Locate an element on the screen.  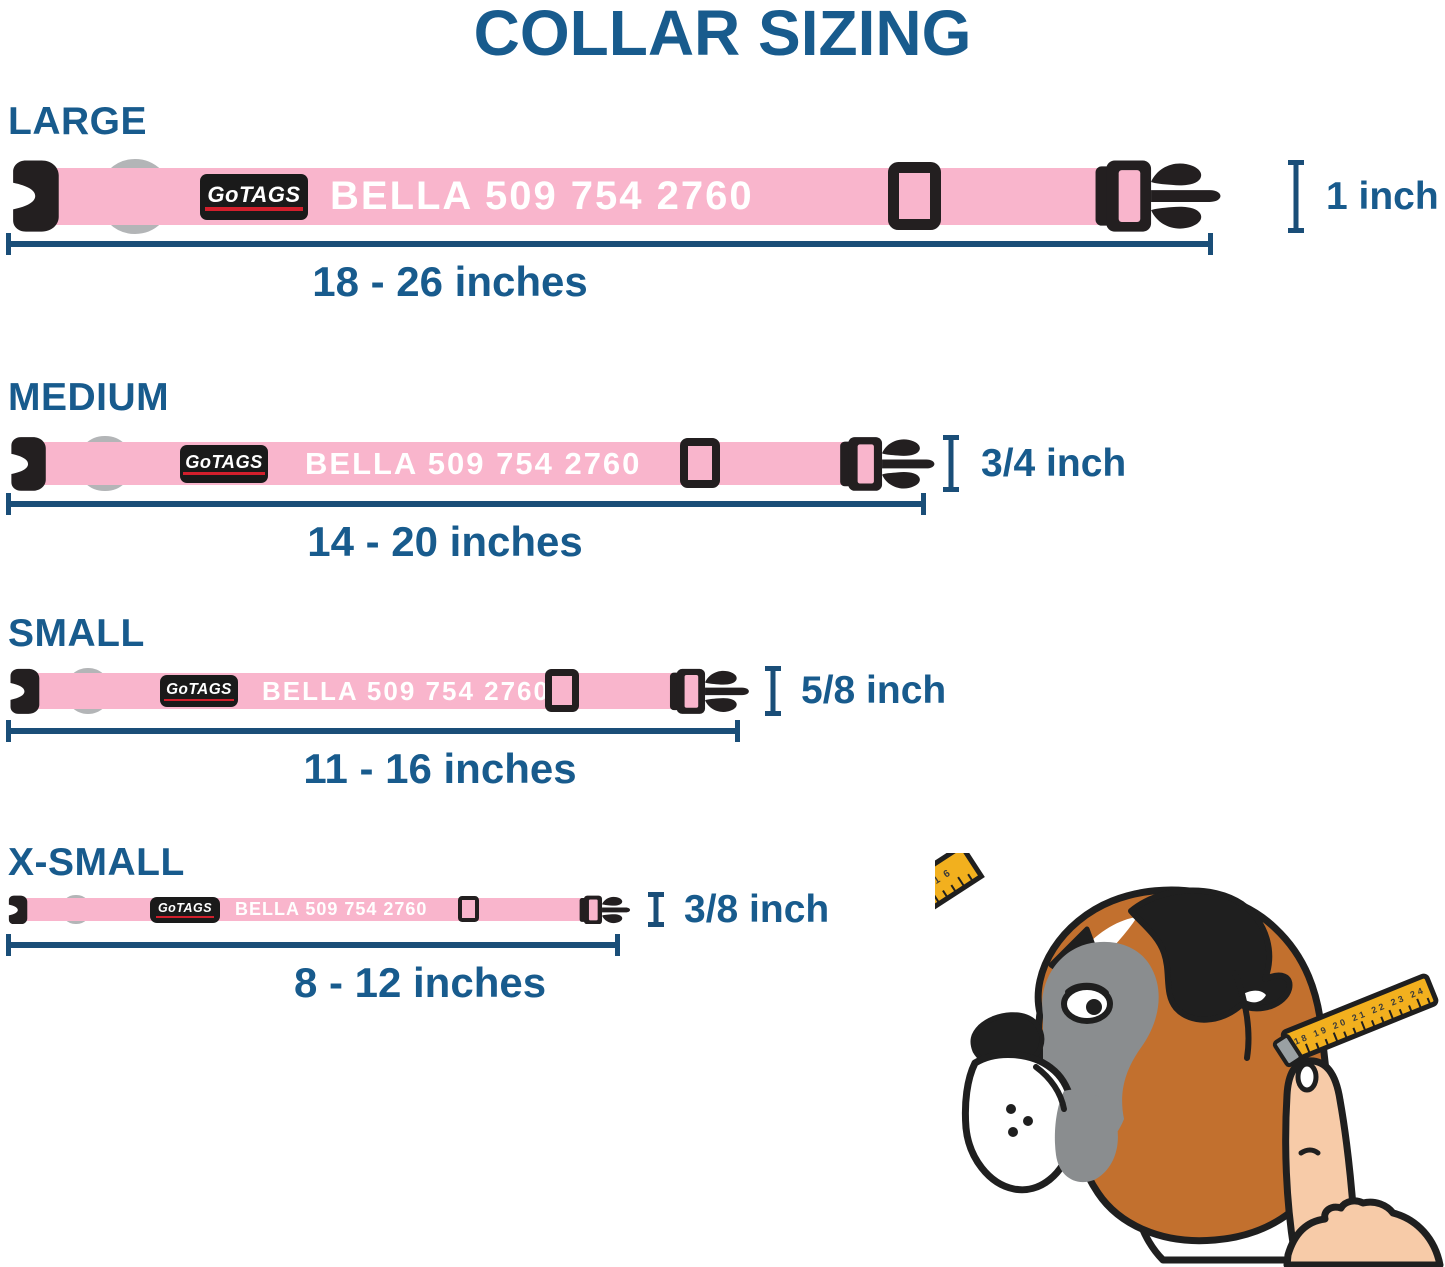
width-label-large: 1 inch is located at coordinates (1382, 196).